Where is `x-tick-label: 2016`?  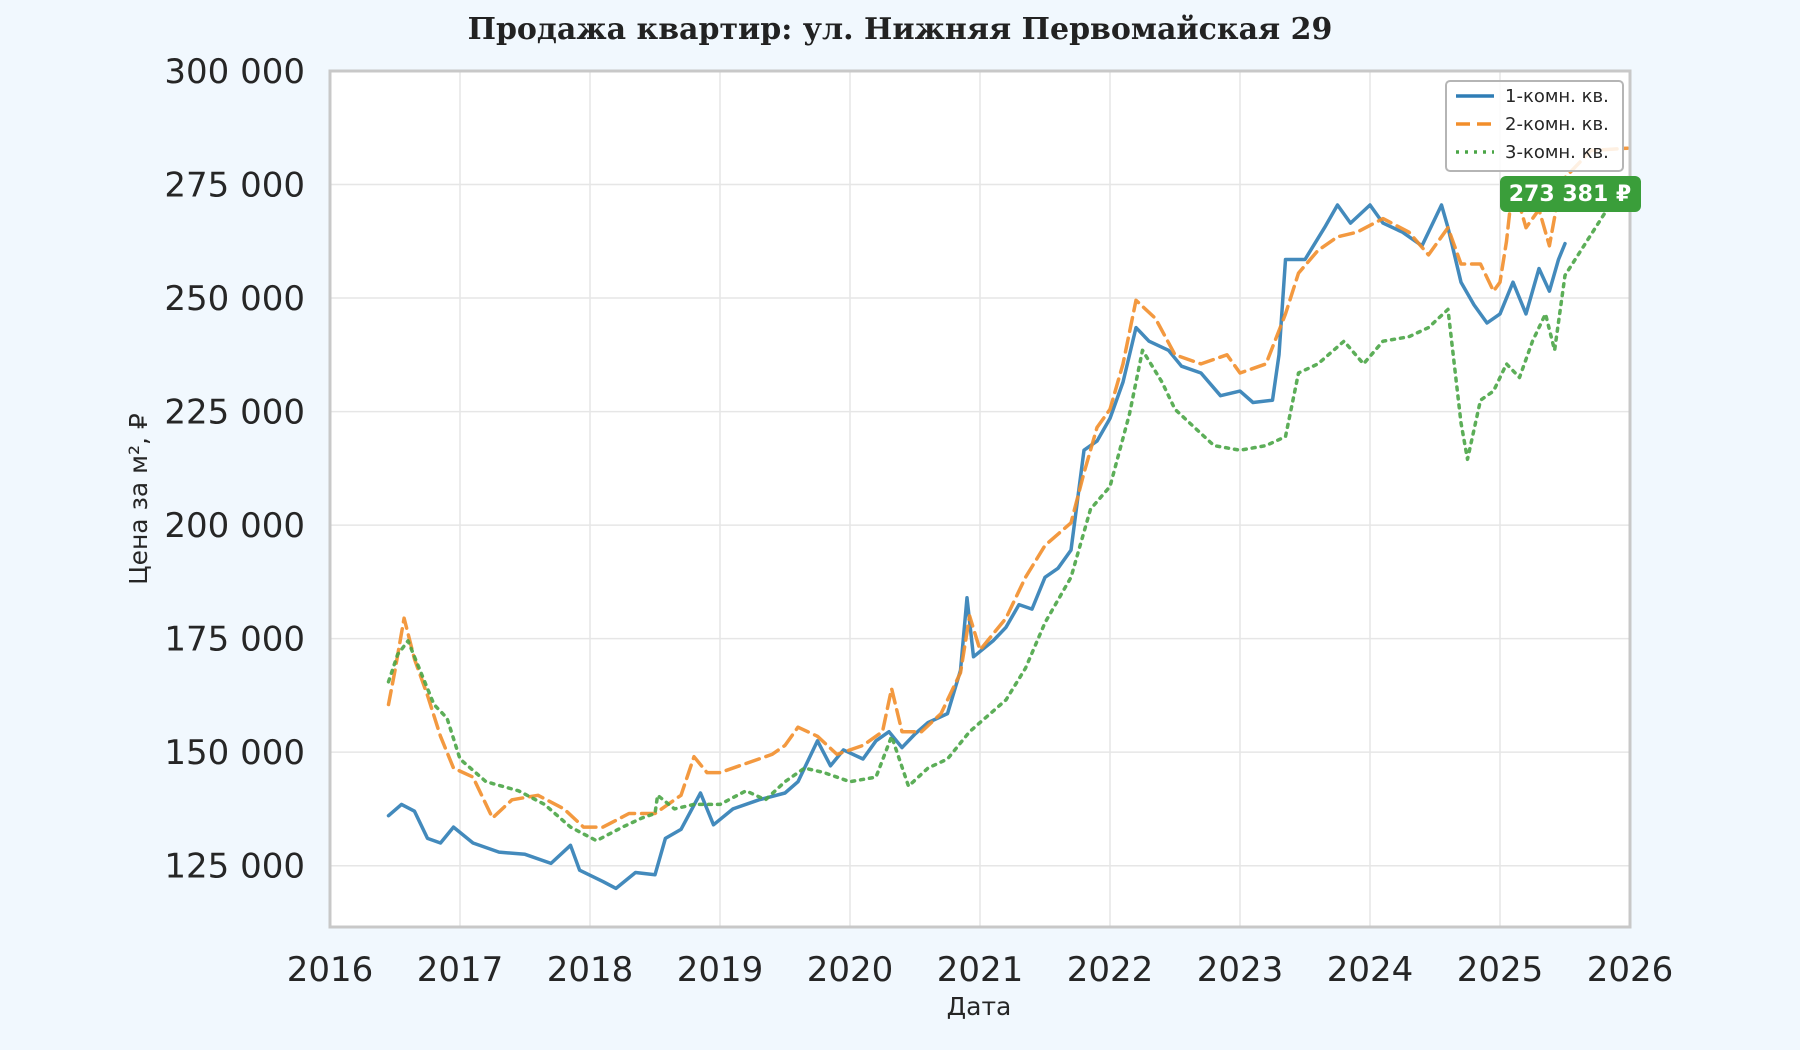 x-tick-label: 2016 is located at coordinates (330, 970).